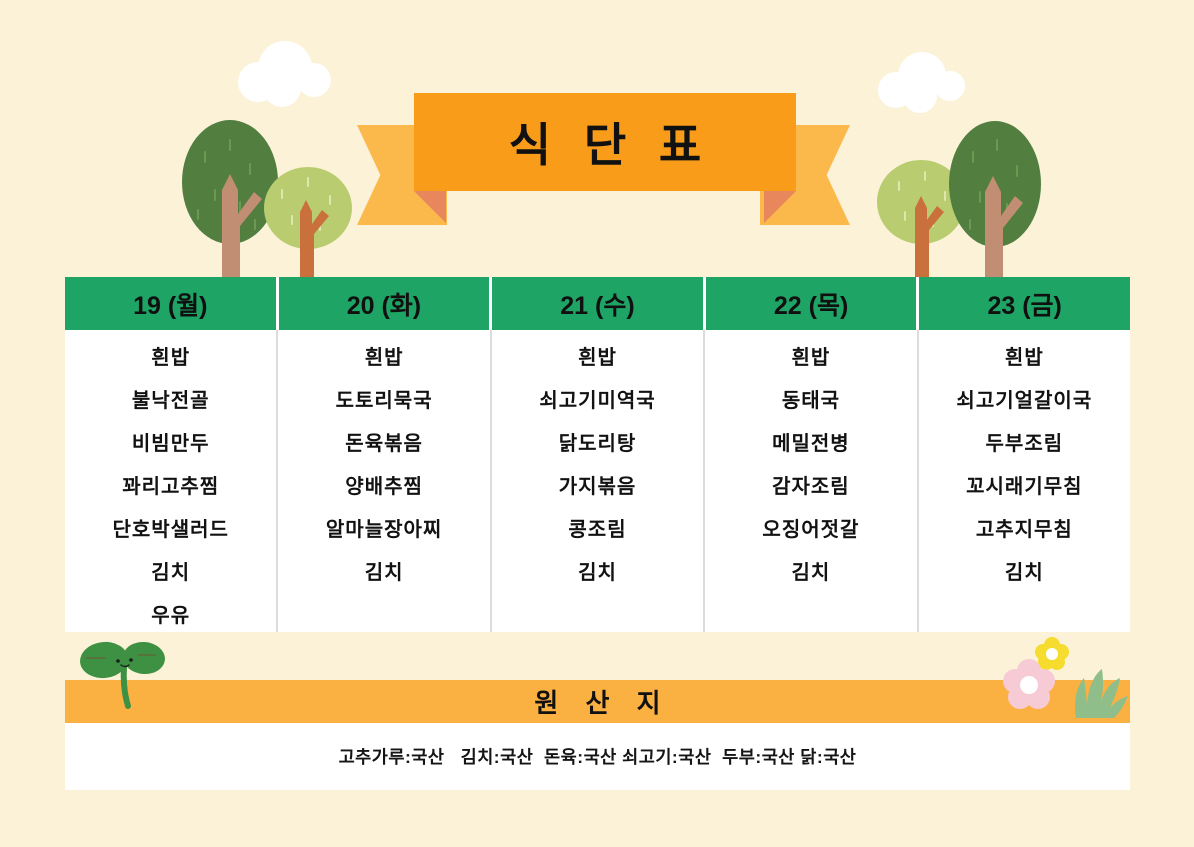 This screenshot has width=1194, height=847. Describe the element at coordinates (171, 616) in the screenshot. I see `menu-item: 우유` at that location.